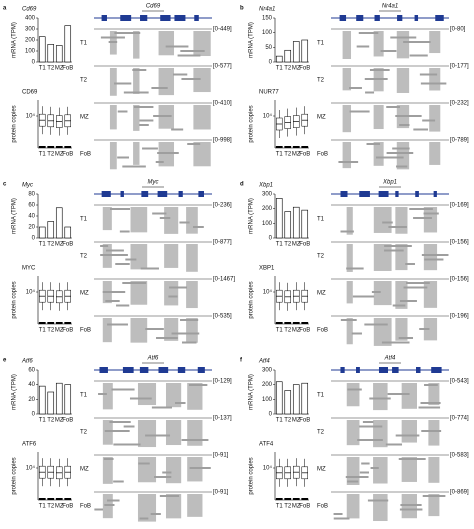 Image resolution: width=474 pixels, height=529 pixels. Describe the element at coordinates (222, 67) in the screenshot. I see `track-range: [0-577]` at that location.